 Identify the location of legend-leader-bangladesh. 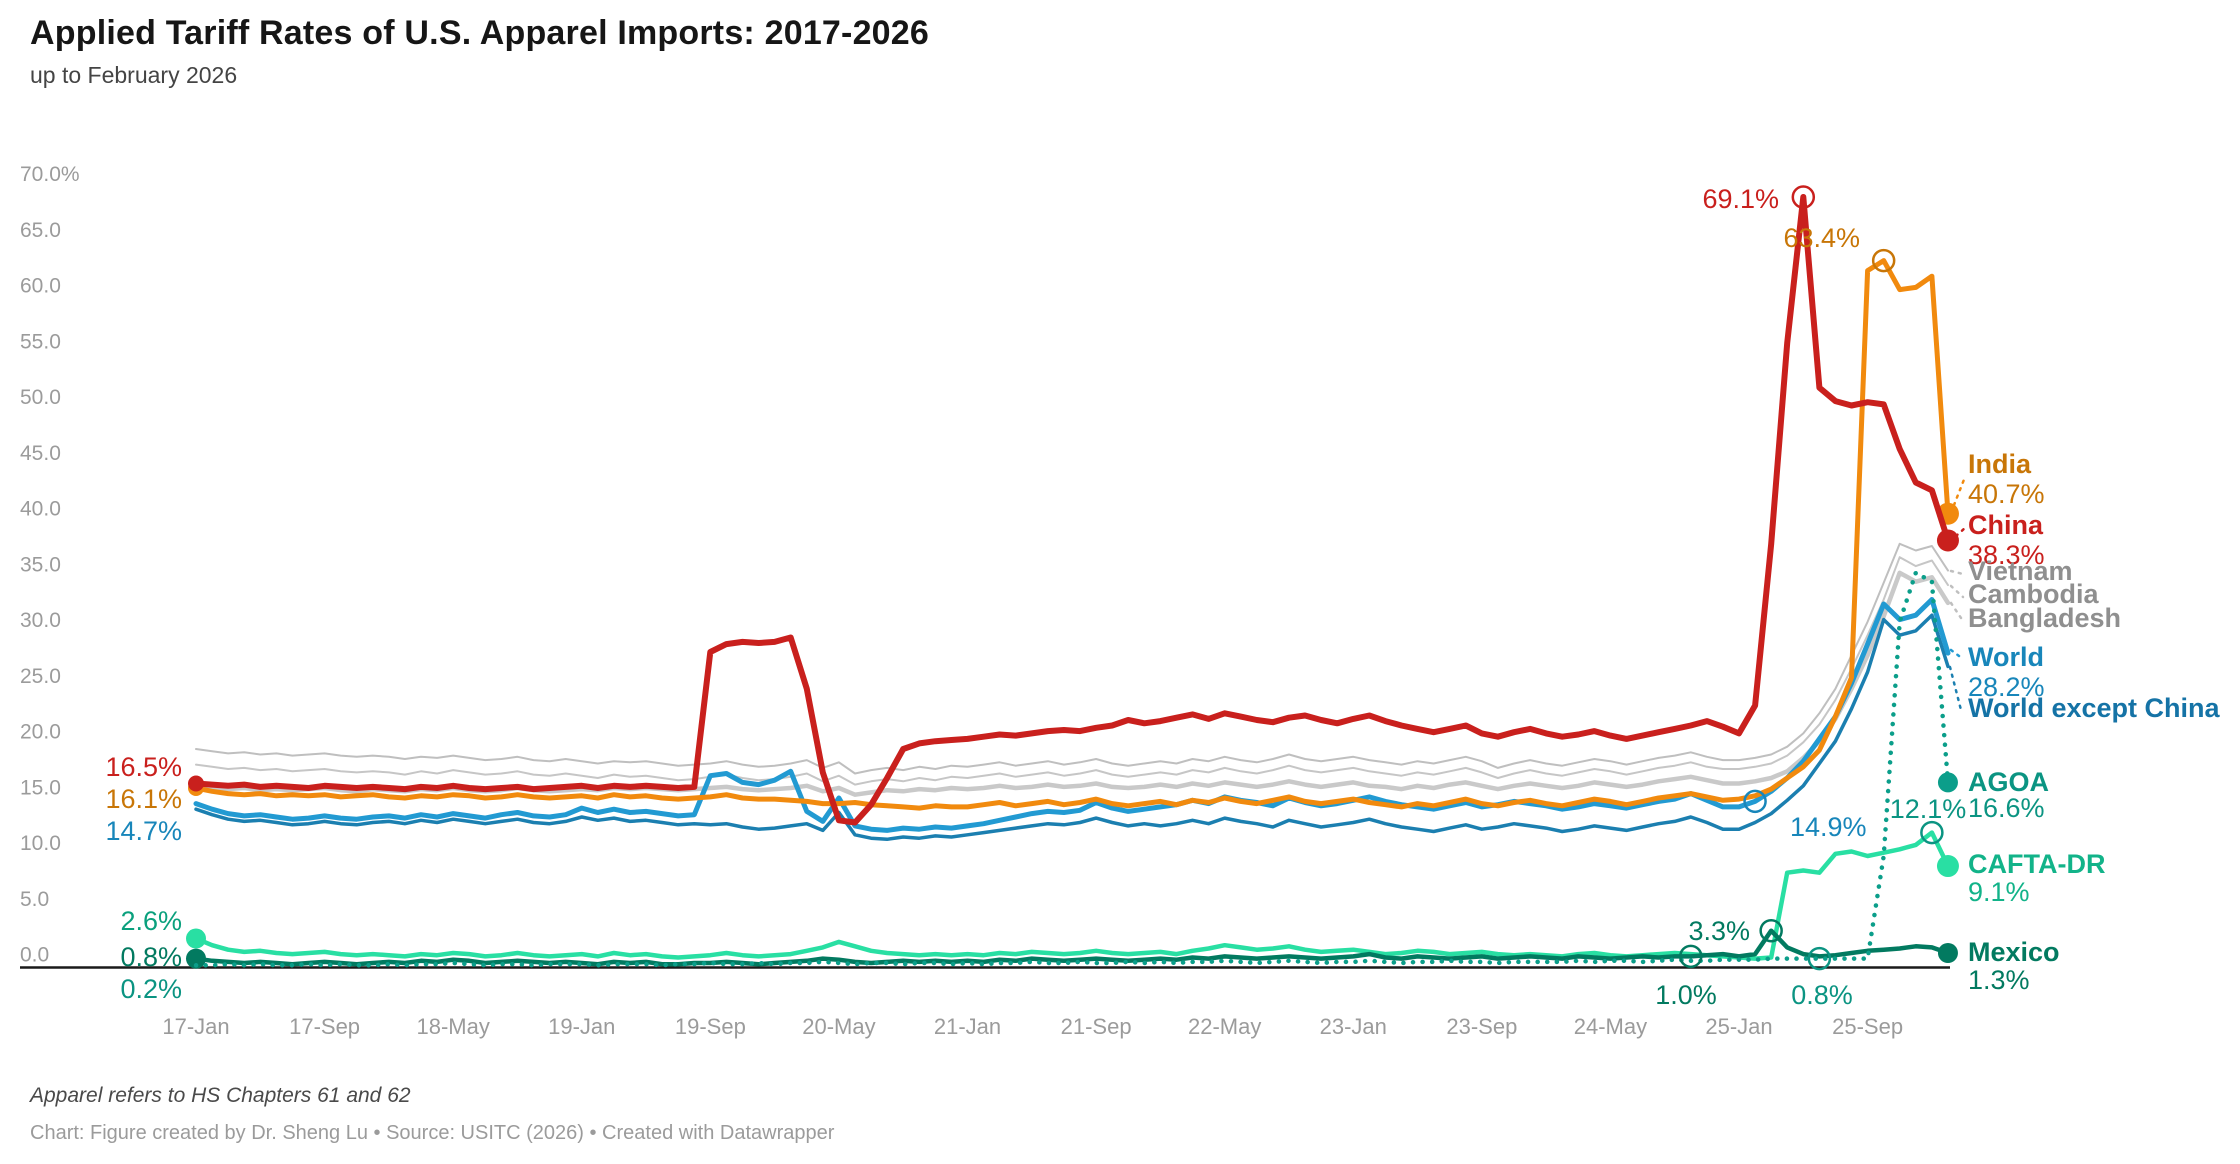
(1957, 612).